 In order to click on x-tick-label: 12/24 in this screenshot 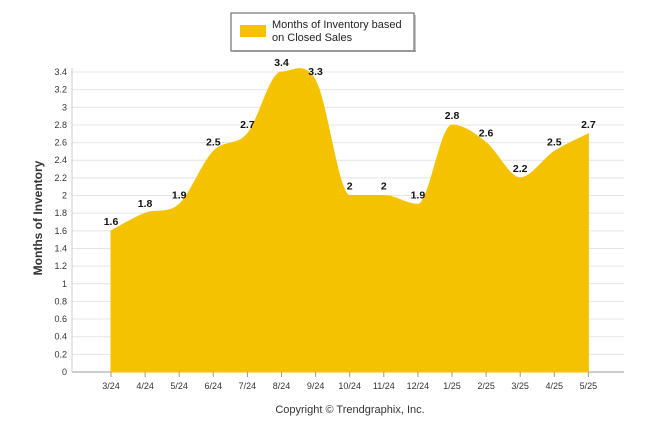, I will do `click(418, 386)`.